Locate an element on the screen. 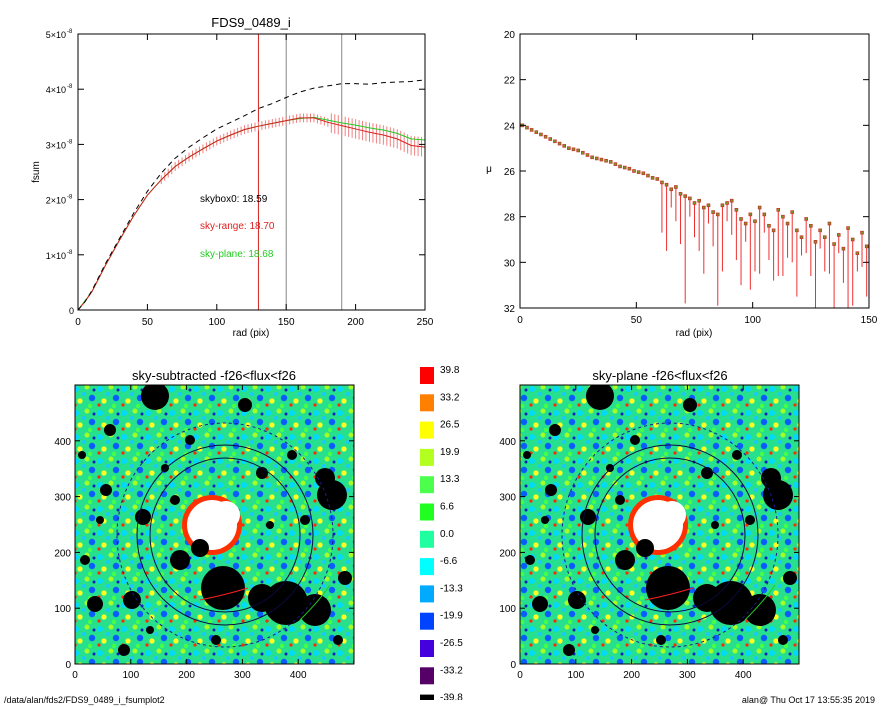  fsum-plot-title: FDS9_0489_i is located at coordinates (251, 22).